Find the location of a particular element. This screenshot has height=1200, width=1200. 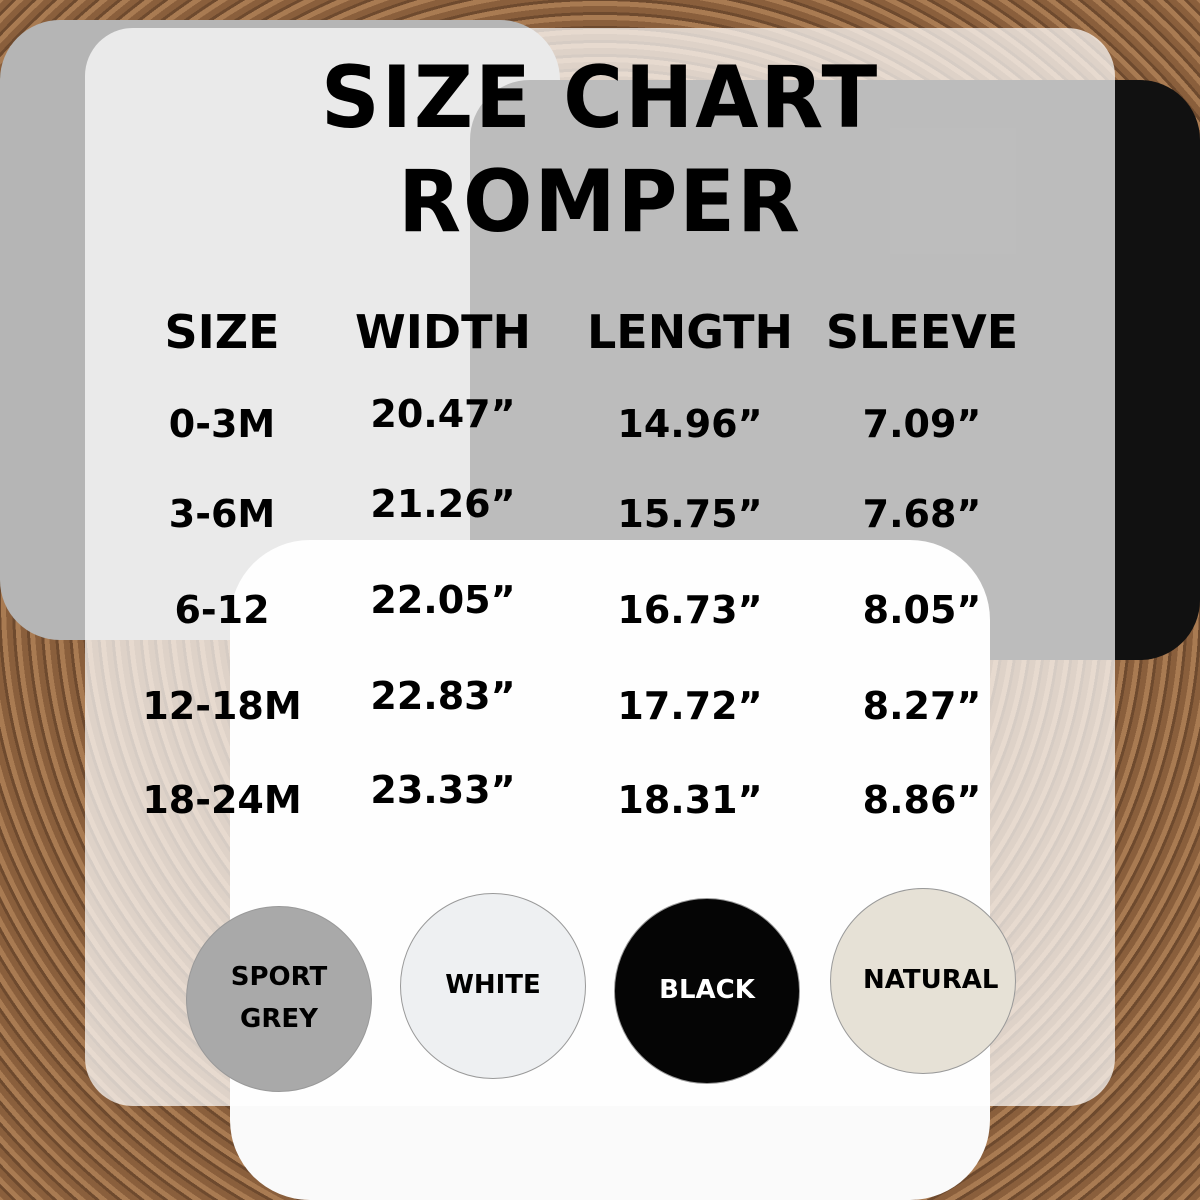

measurement-value: 22.83” is located at coordinates (443, 696).